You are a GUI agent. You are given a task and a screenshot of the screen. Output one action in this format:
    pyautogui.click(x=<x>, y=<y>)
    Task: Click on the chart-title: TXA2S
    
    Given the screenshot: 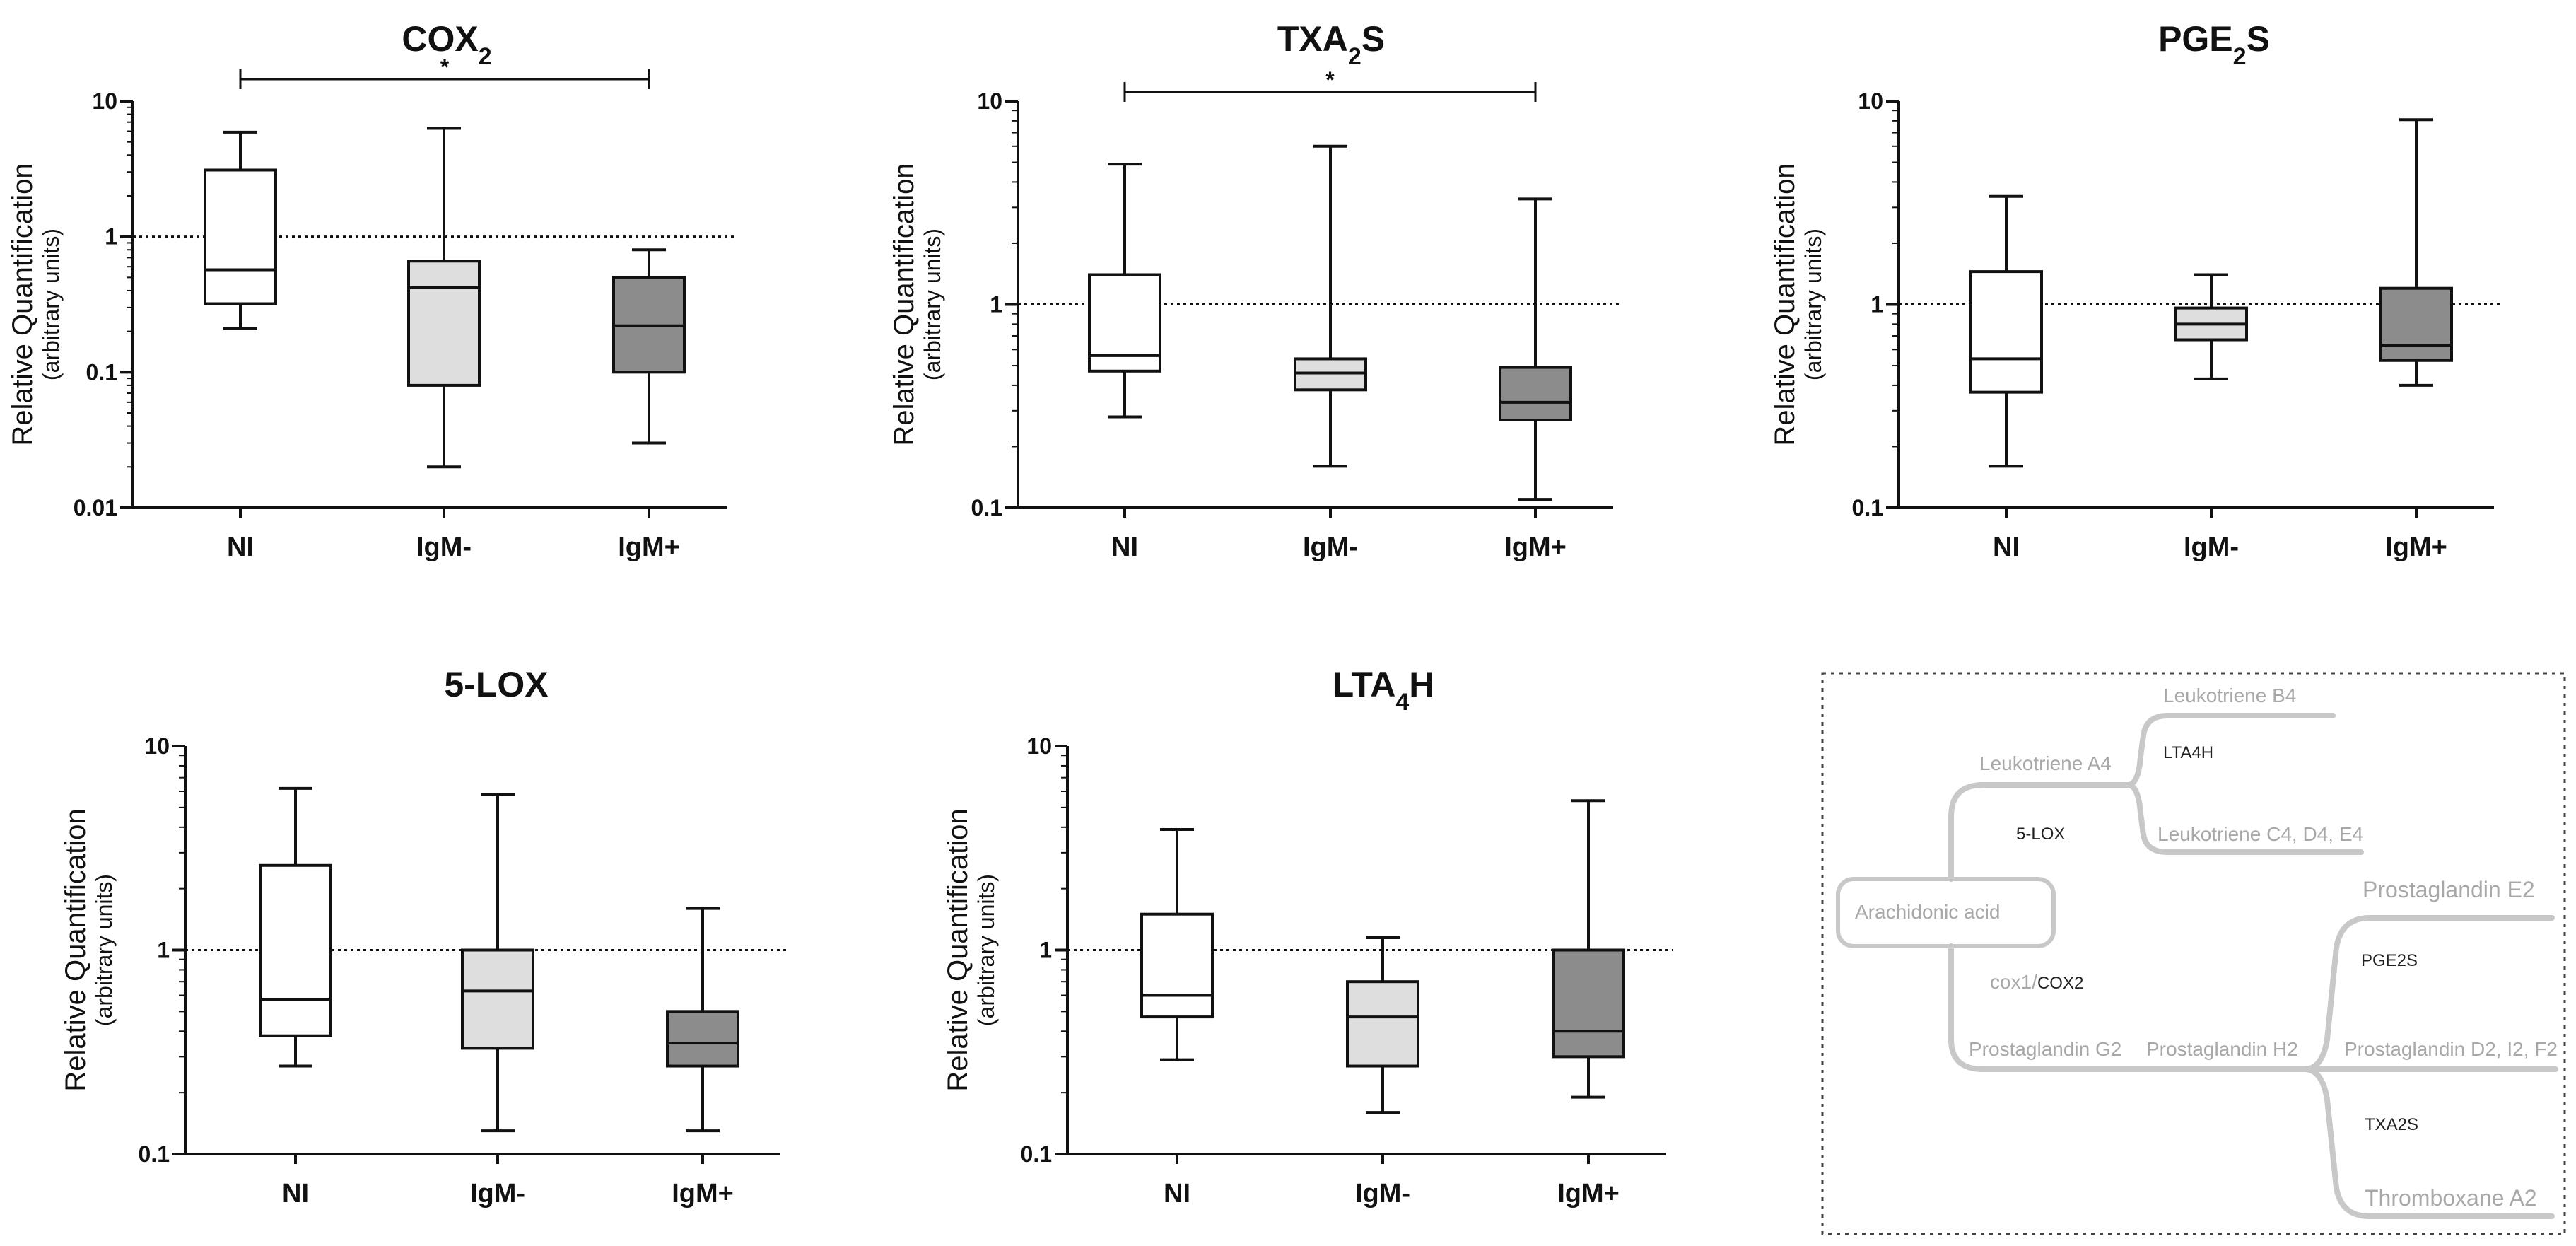 What is the action you would take?
    pyautogui.click(x=1331, y=44)
    